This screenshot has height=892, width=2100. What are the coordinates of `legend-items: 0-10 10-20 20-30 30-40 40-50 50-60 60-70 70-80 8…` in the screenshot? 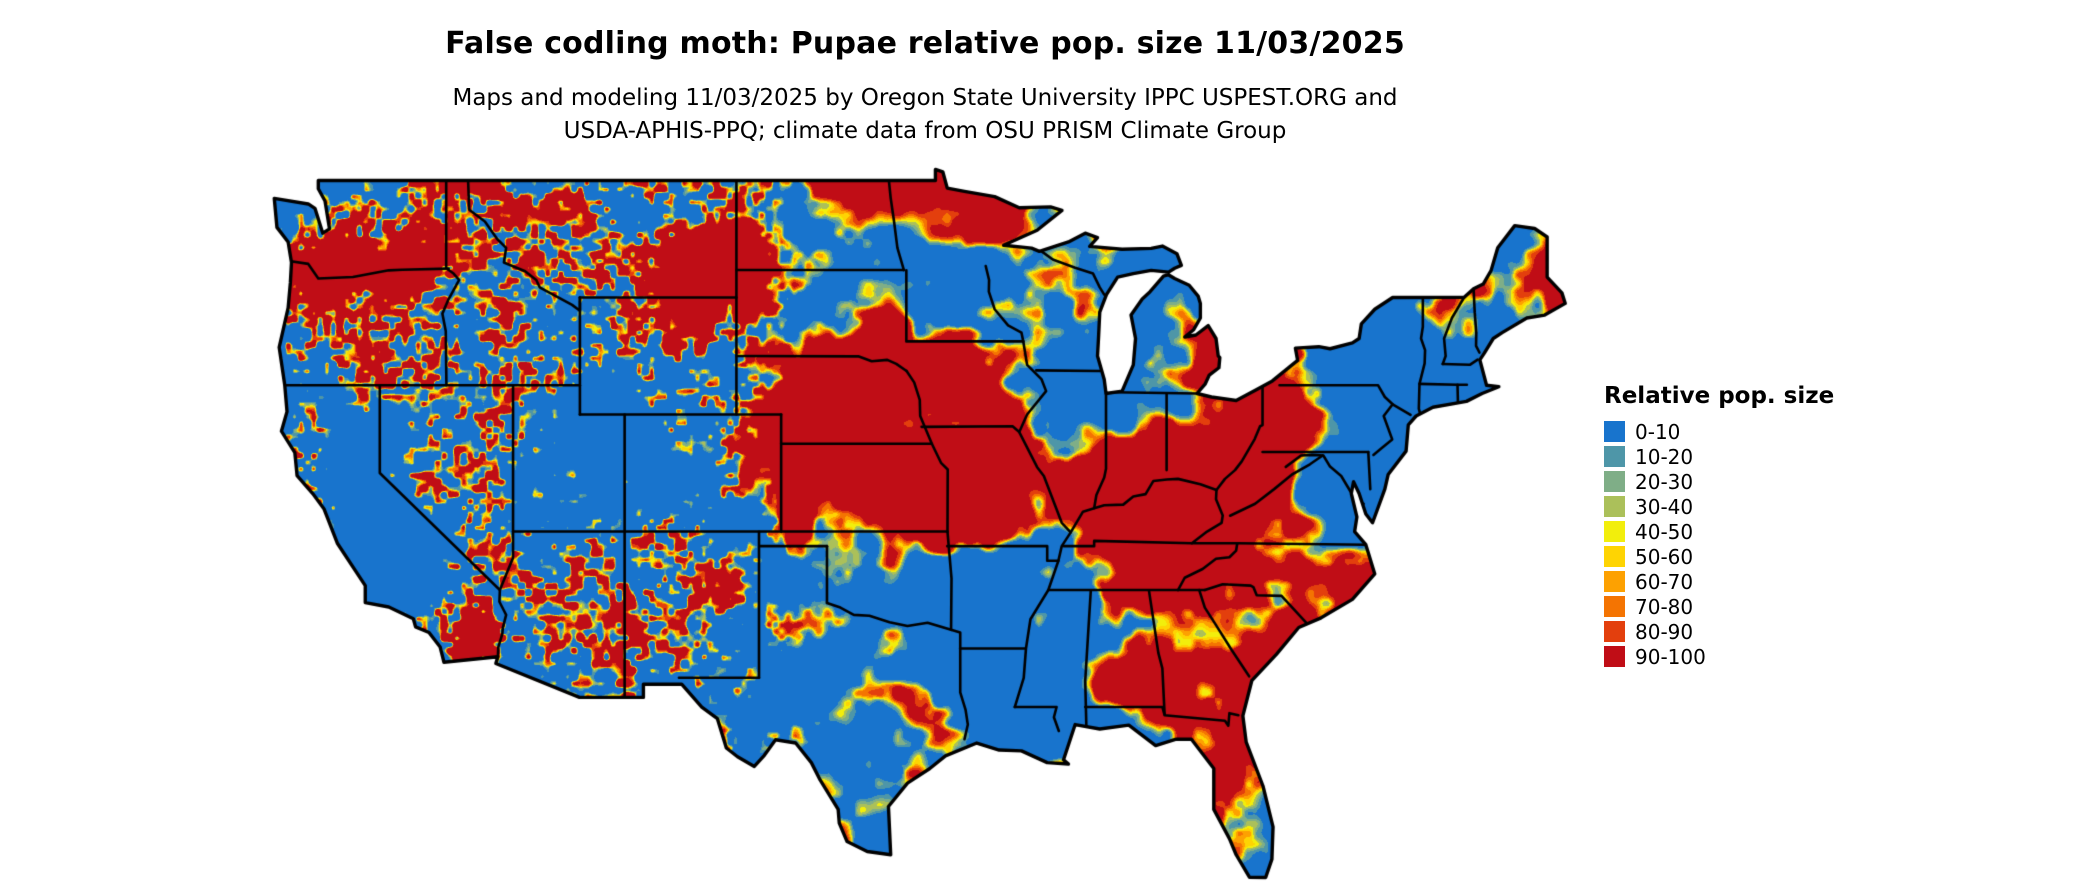 It's located at (1719, 544).